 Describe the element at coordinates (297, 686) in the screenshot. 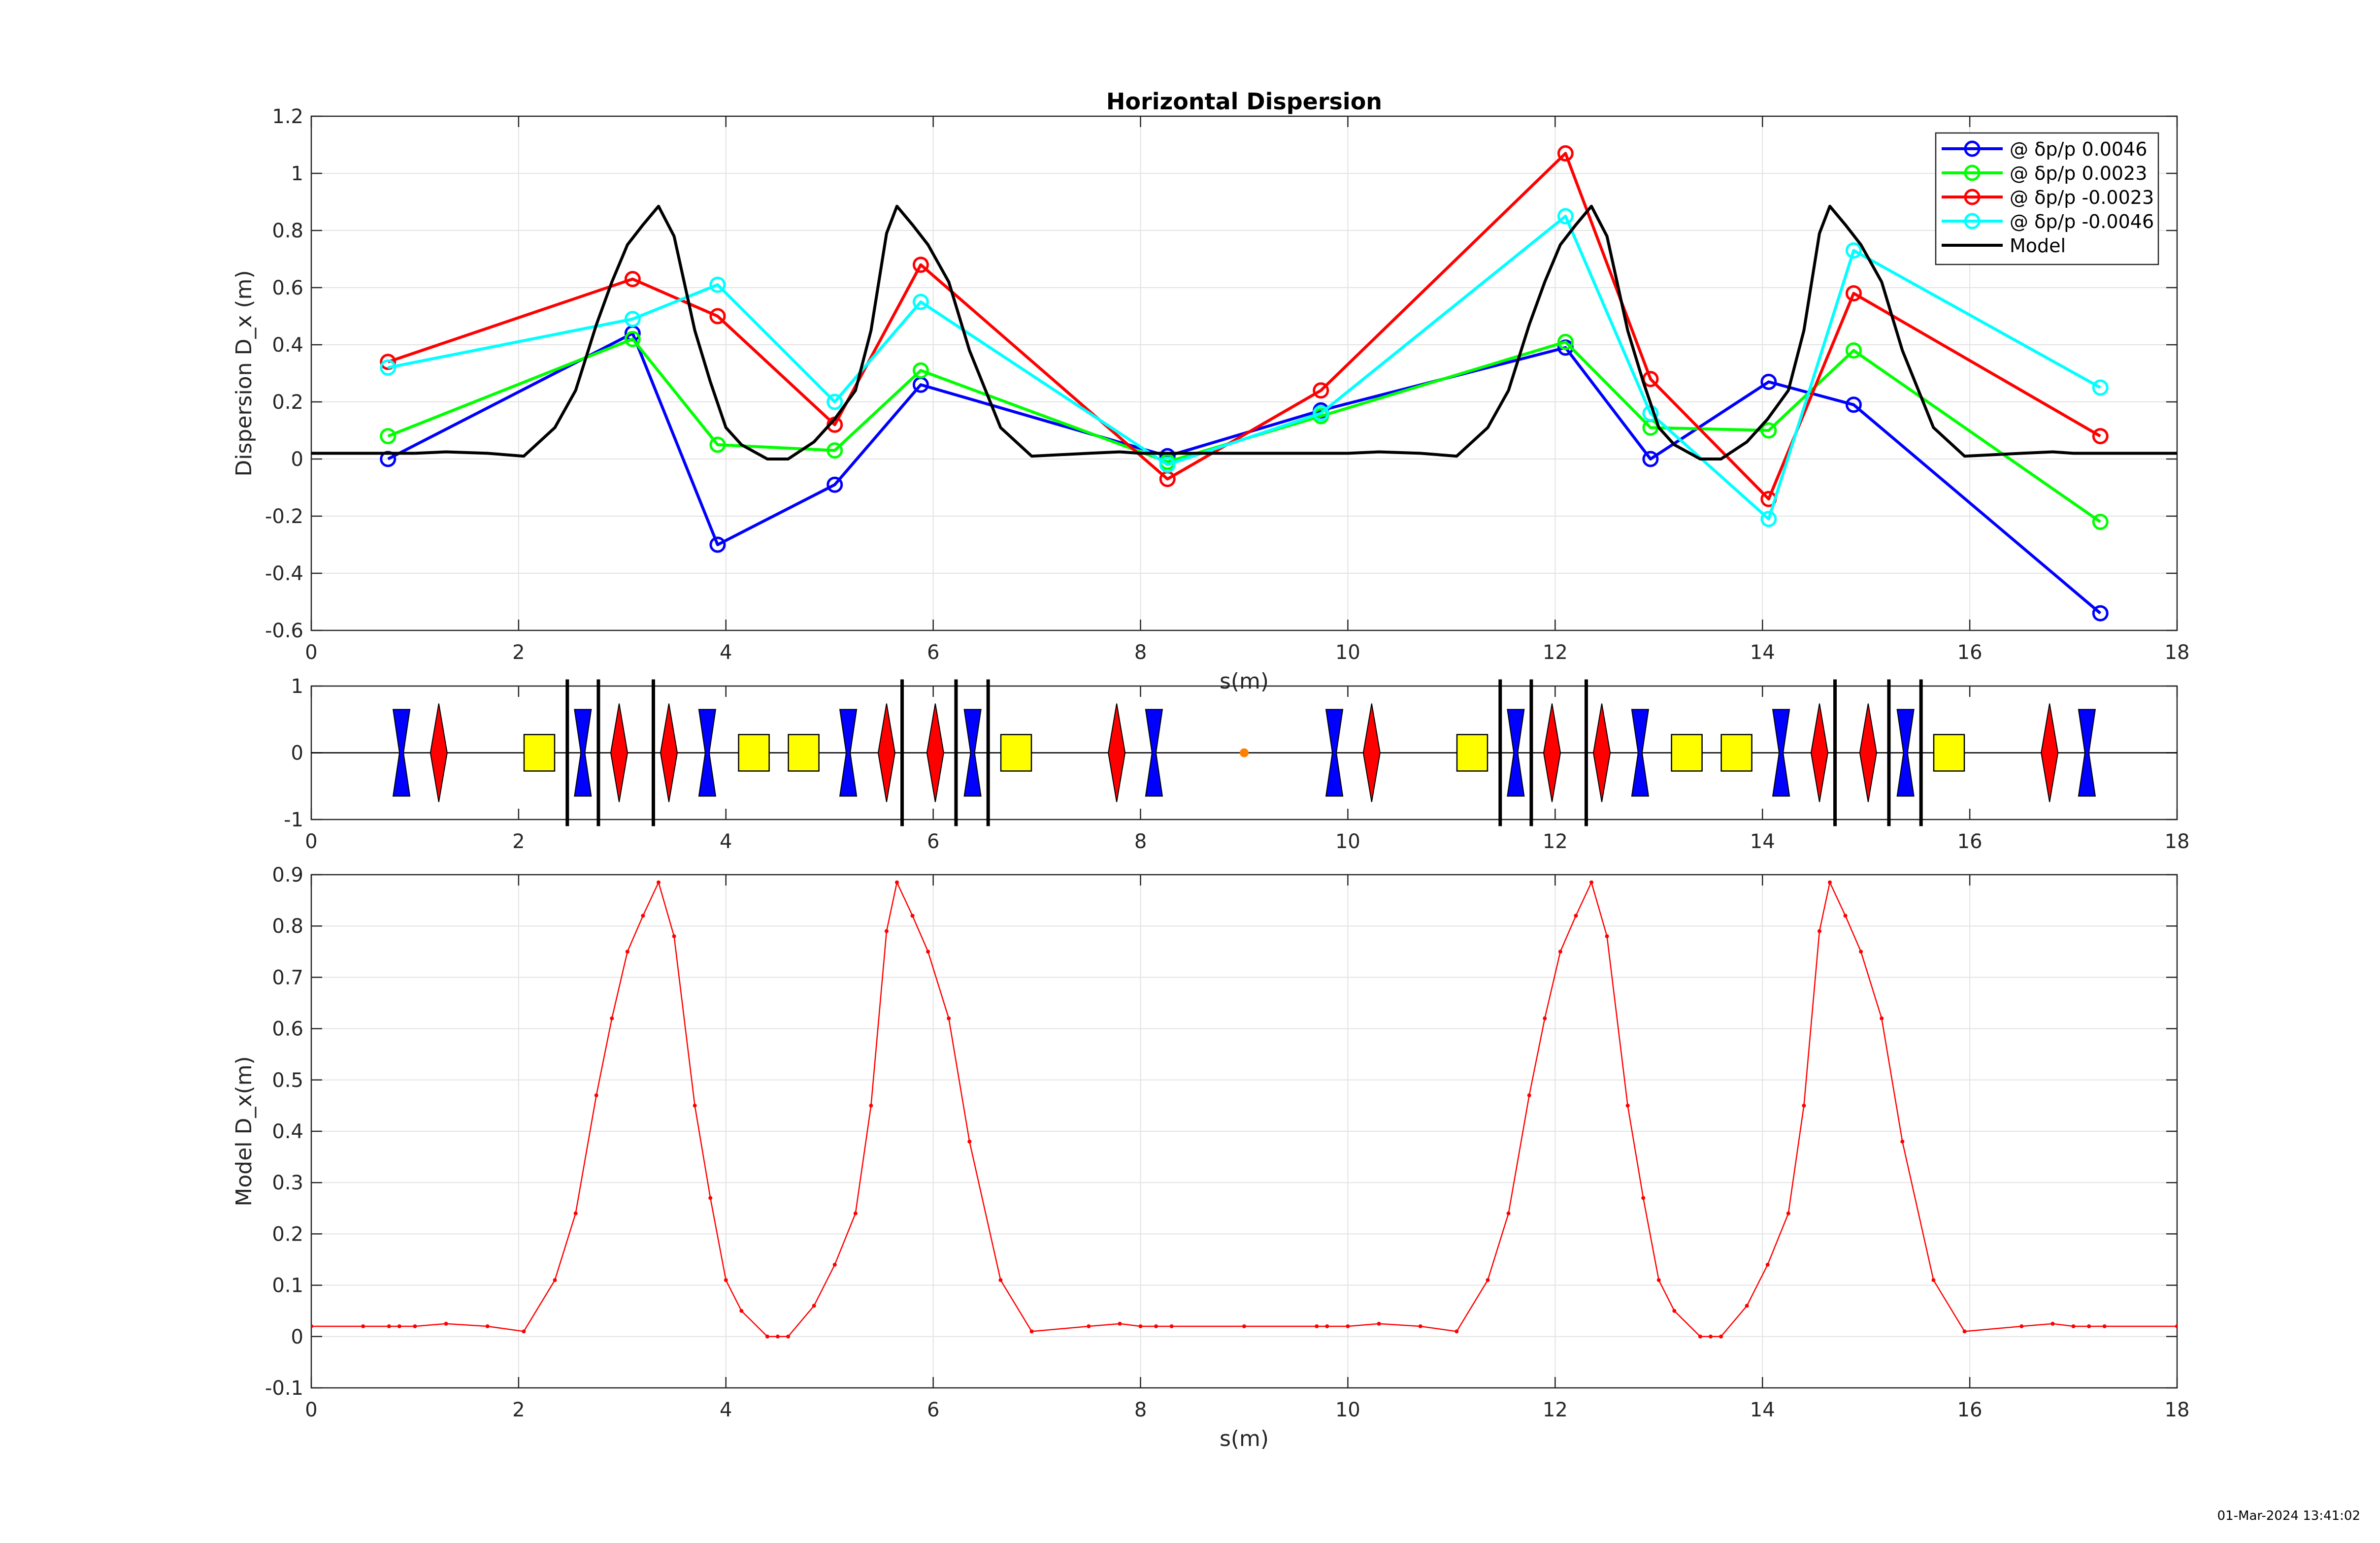

I see `y-tick-label: 1` at that location.